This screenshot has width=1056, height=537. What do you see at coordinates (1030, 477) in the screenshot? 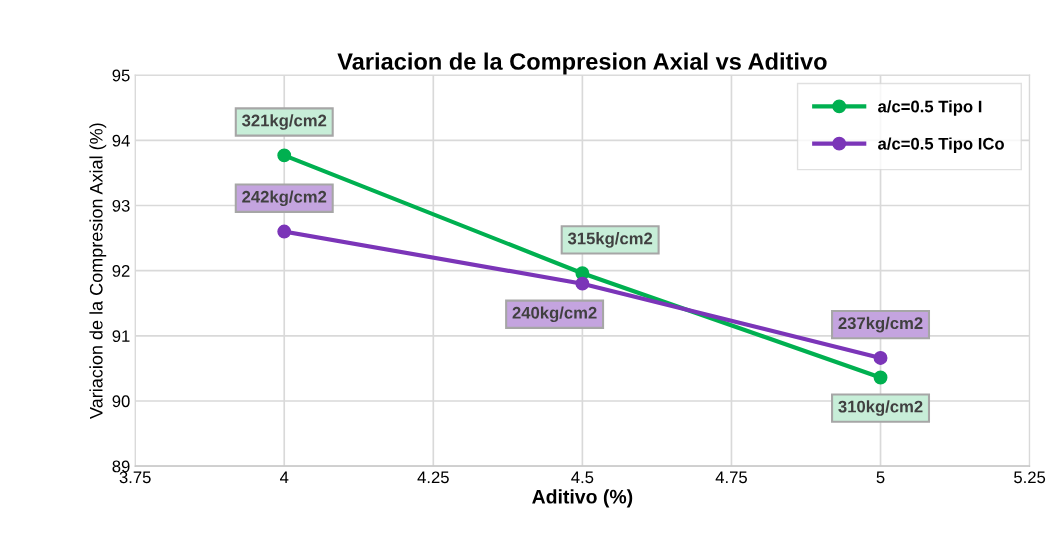
I see `x-tick-label: 5.25` at bounding box center [1030, 477].